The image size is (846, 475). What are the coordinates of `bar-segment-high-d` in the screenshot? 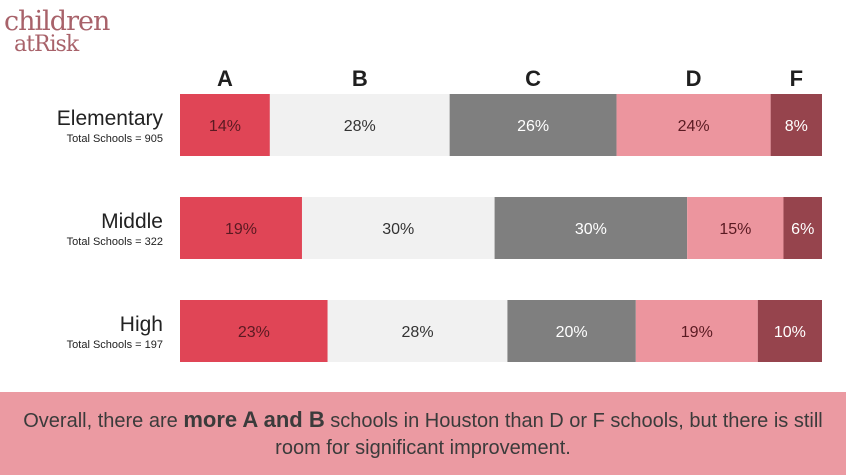 It's located at (696, 331).